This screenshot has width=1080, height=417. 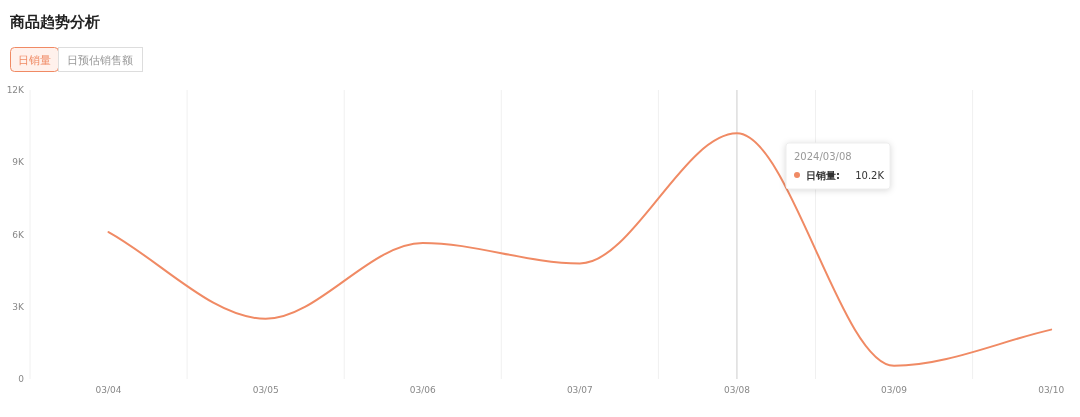 I want to click on y-tick-label: 0, so click(x=21, y=379).